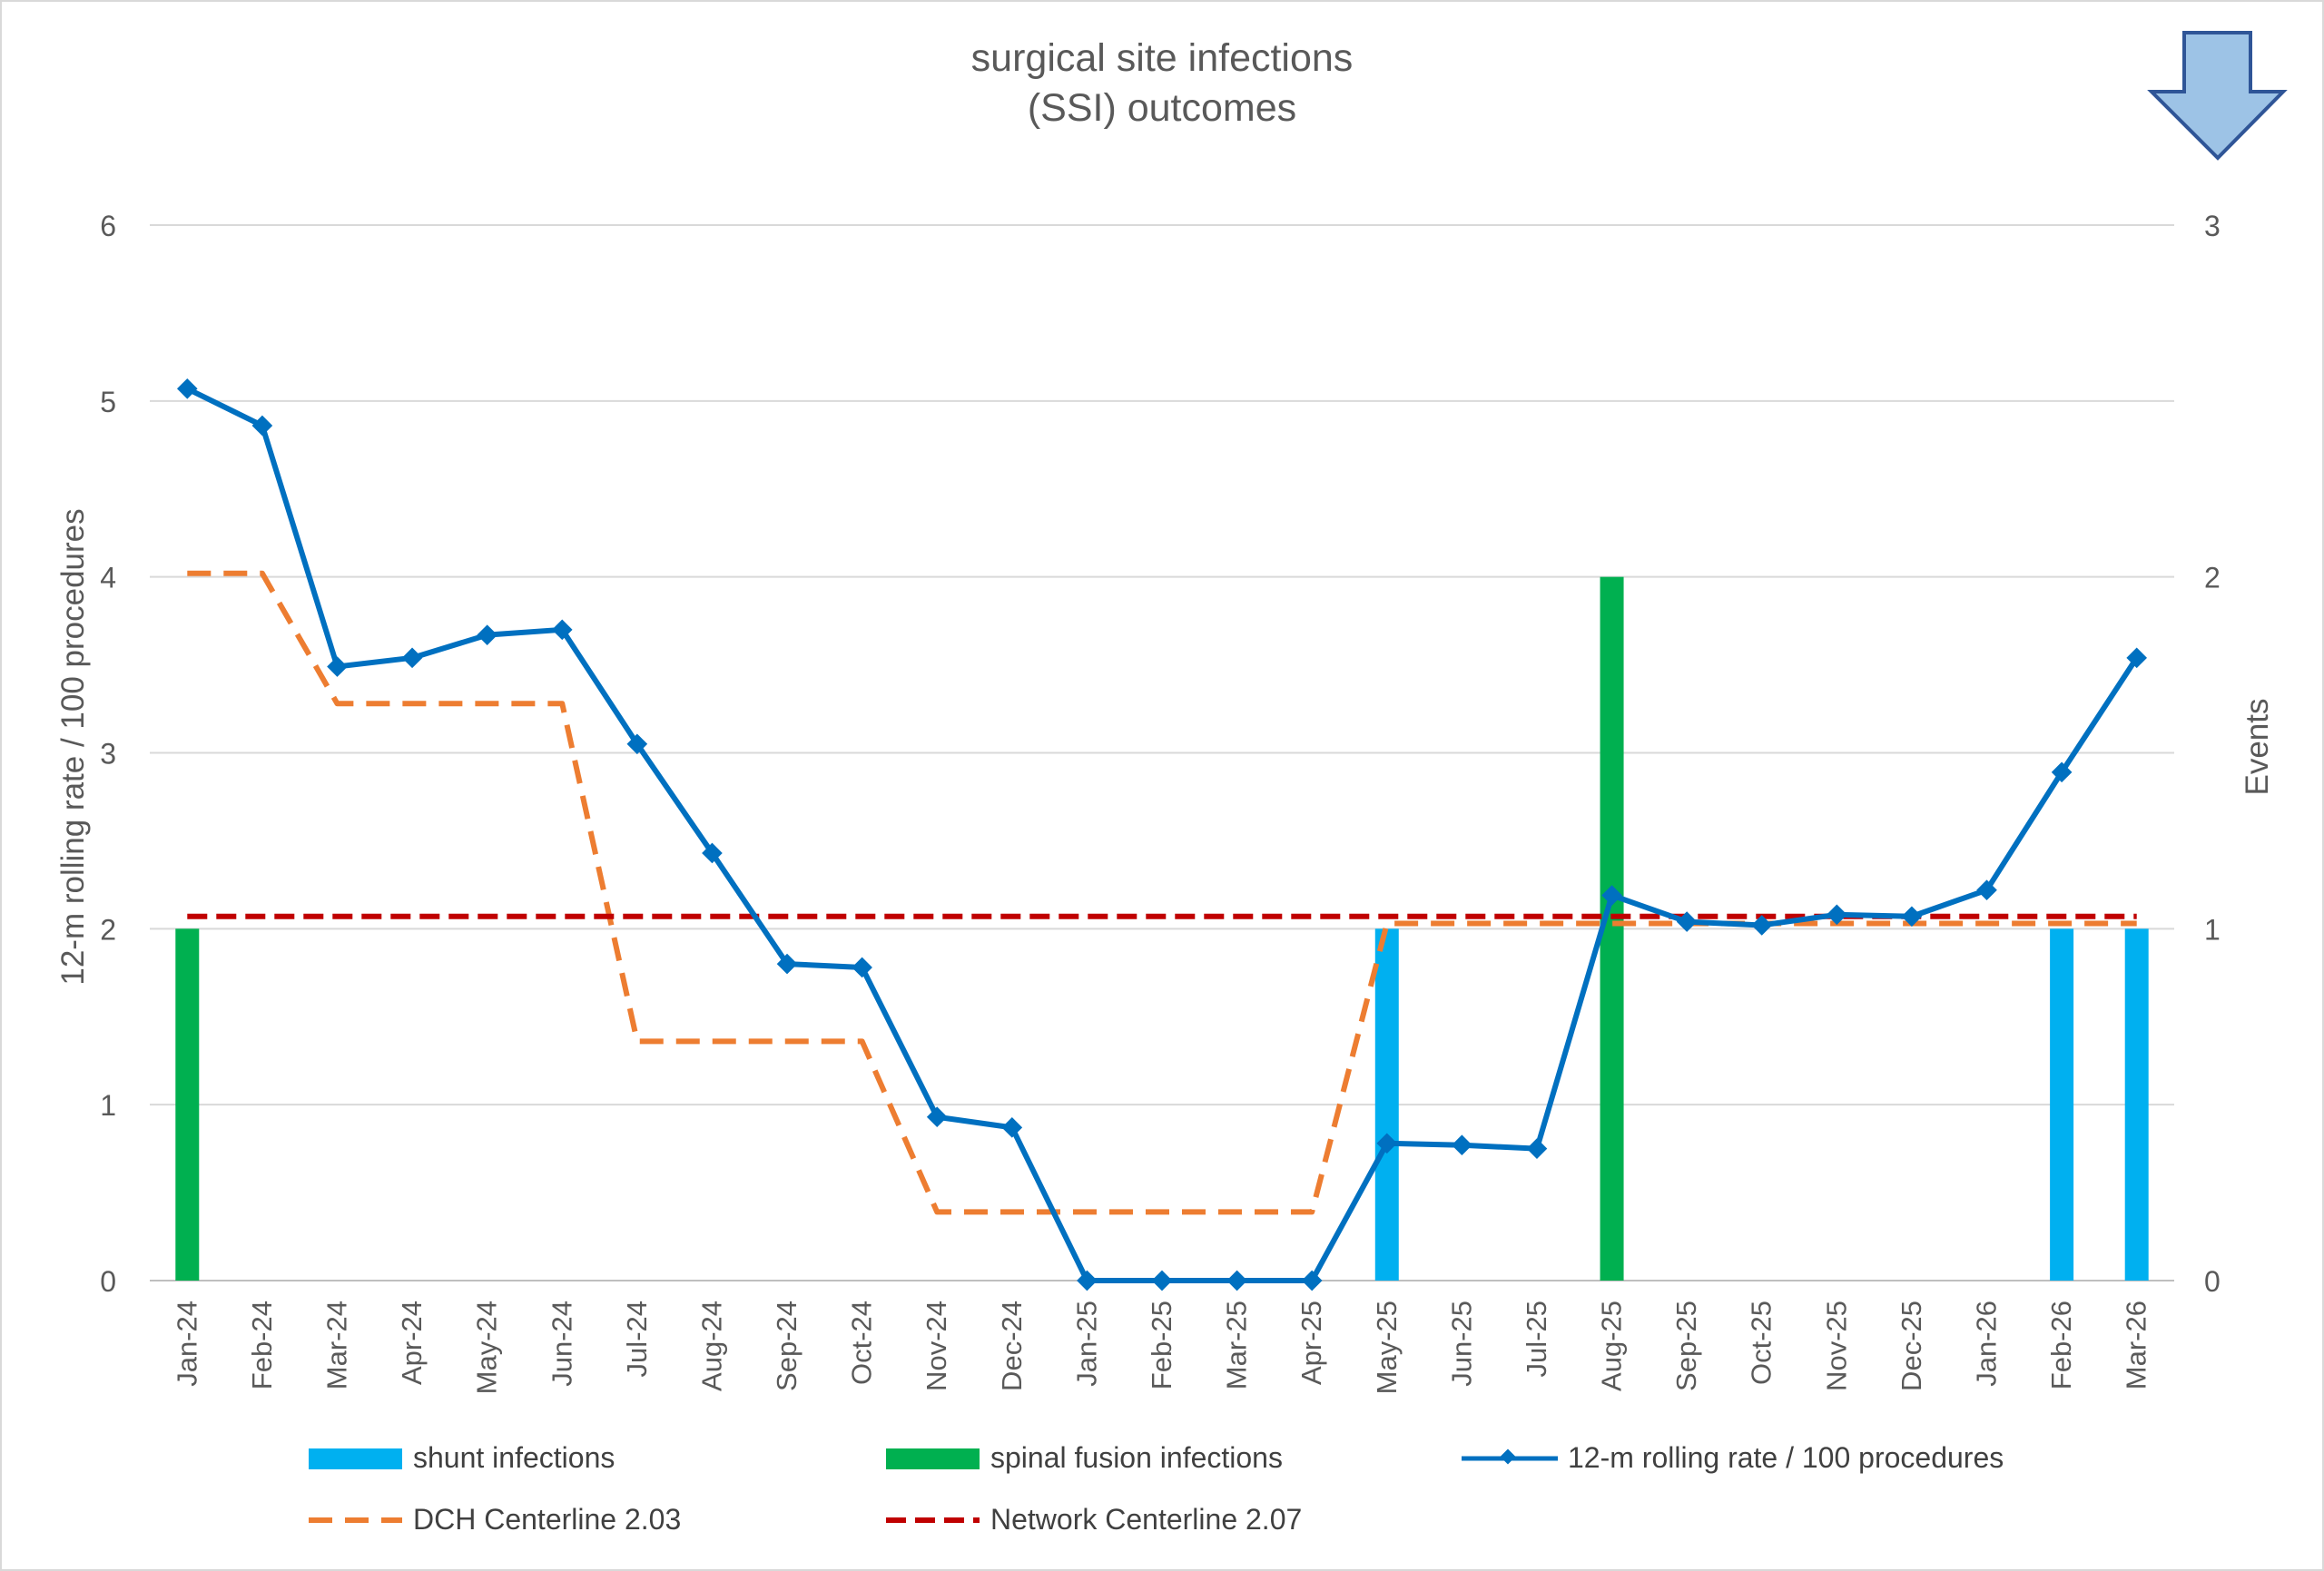 The height and width of the screenshot is (1571, 2324). What do you see at coordinates (1911, 1346) in the screenshot?
I see `x-tick-label: Dec-25` at bounding box center [1911, 1346].